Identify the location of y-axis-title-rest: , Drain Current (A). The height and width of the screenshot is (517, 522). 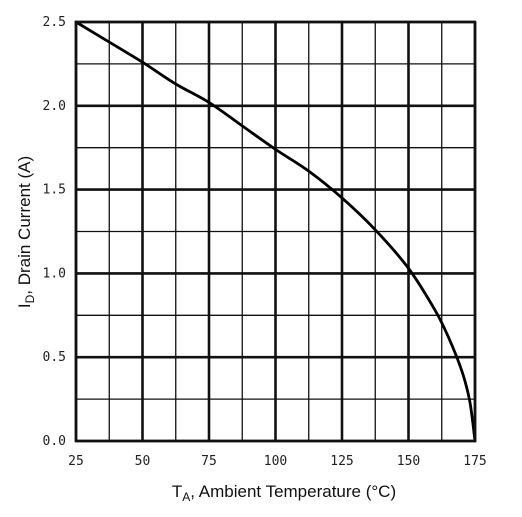
(24, 225).